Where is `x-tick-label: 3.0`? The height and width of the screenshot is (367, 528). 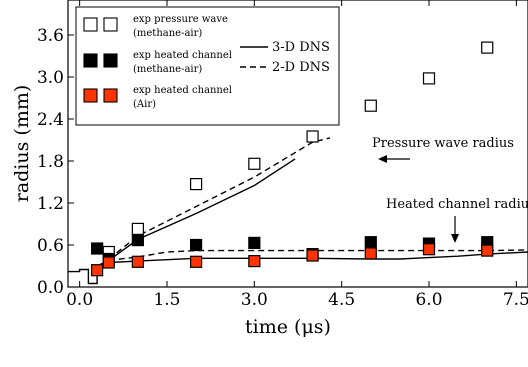 x-tick-label: 3.0 is located at coordinates (254, 300).